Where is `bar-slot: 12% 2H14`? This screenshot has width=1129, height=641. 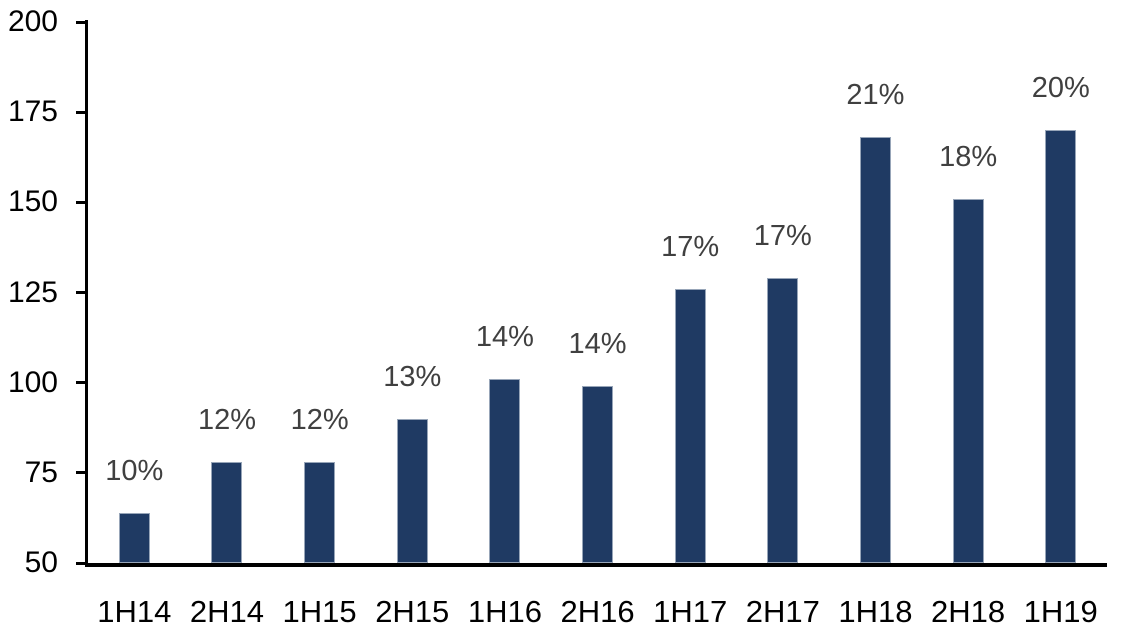
bar-slot: 12% 2H14 is located at coordinates (227, 324).